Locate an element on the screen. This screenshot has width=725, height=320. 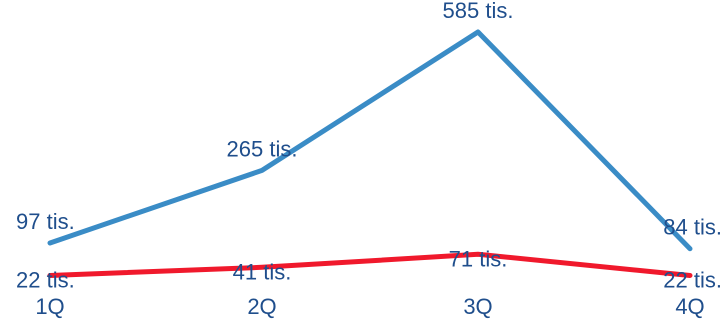
series-1-label-2Q: 265 tis. is located at coordinates (262, 148).